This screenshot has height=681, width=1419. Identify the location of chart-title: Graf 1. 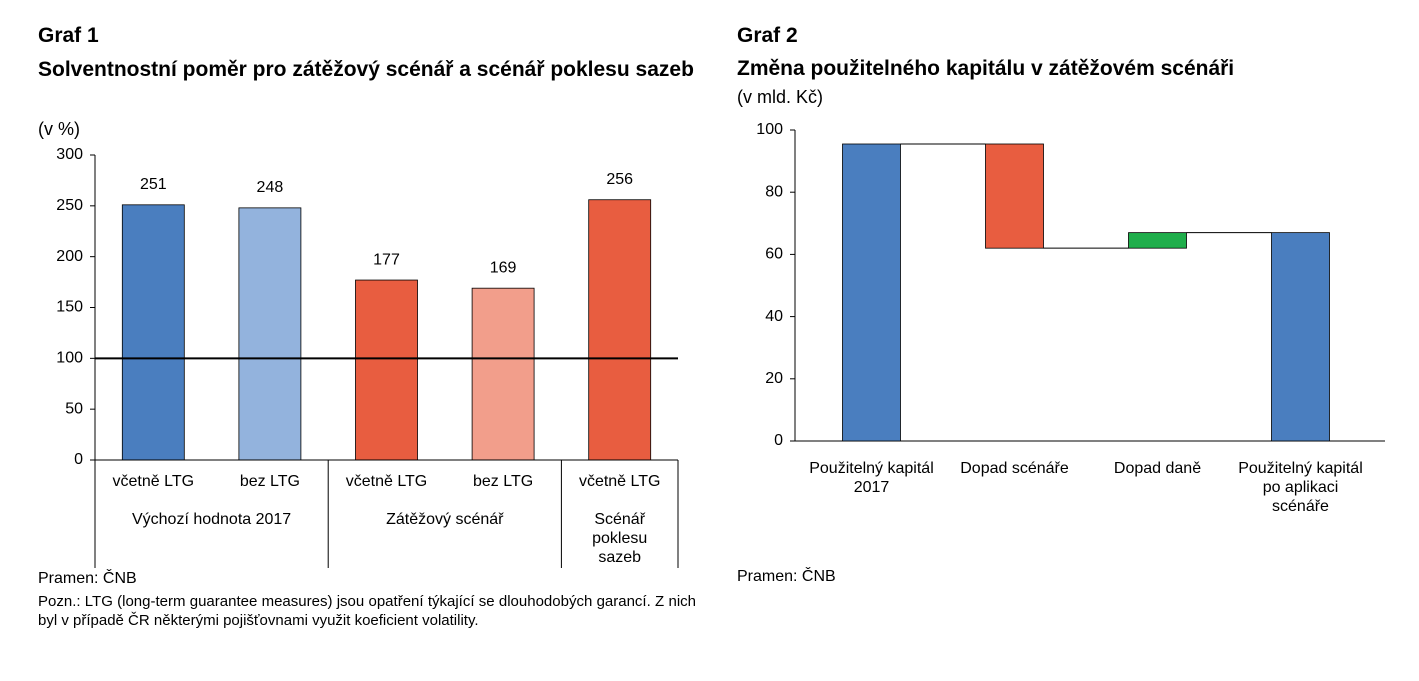
(68, 35).